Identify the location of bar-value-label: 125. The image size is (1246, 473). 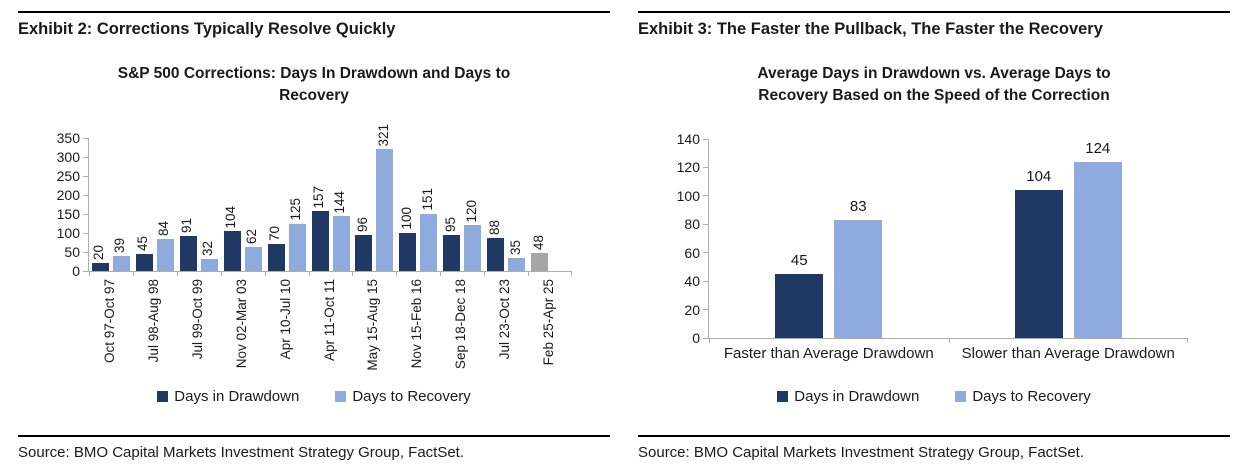
(296, 209).